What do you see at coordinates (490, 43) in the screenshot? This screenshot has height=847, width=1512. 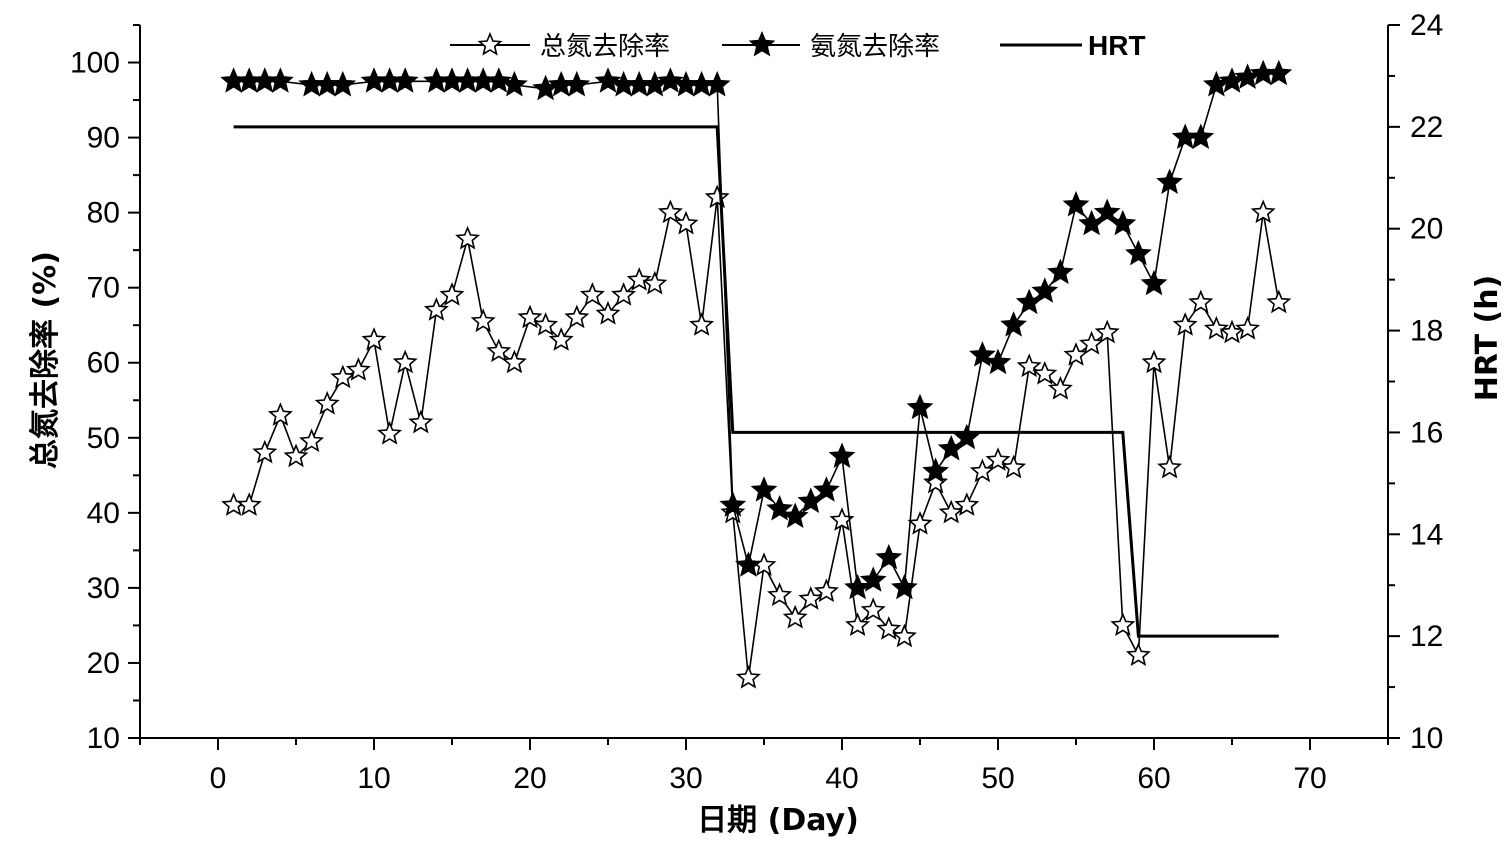 I see `legend-marker-total-n` at bounding box center [490, 43].